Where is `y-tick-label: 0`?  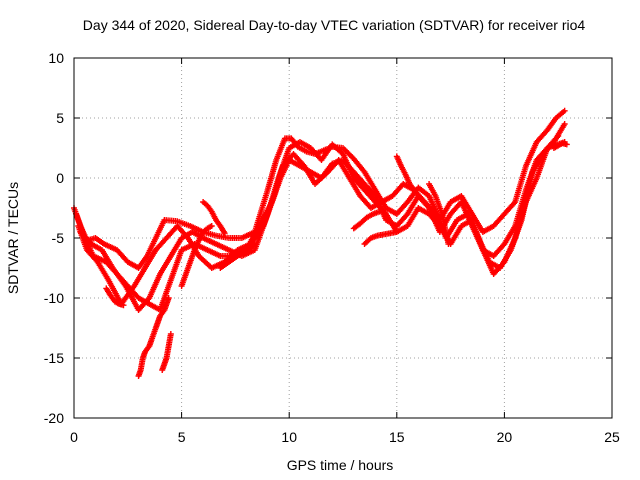 y-tick-label: 0 is located at coordinates (60, 178).